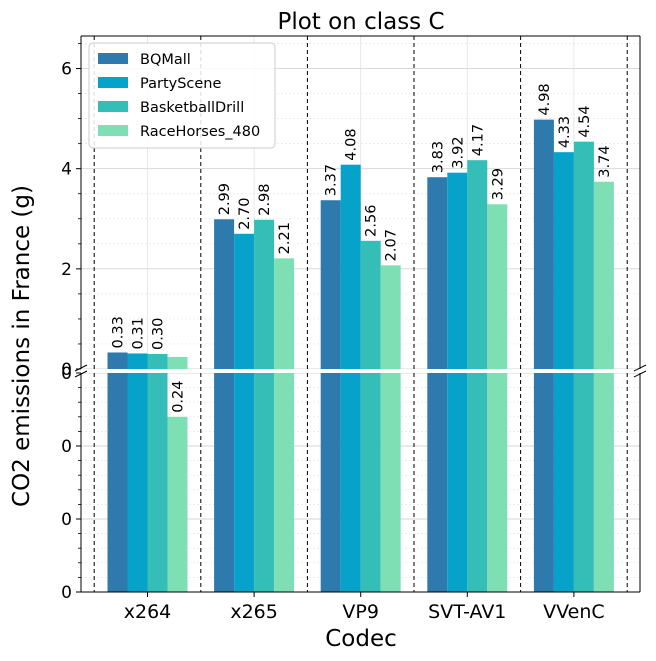 The width and height of the screenshot is (656, 661). What do you see at coordinates (332, 180) in the screenshot?
I see `data-label: 3.37` at bounding box center [332, 180].